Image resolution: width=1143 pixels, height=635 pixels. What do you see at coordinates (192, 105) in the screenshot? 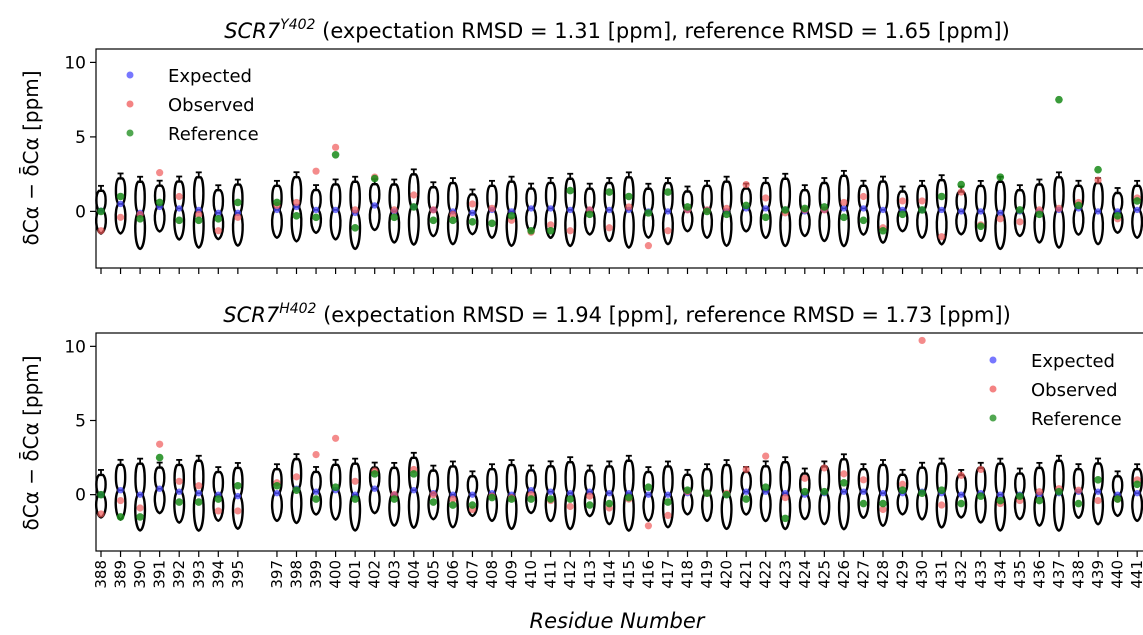
I see `panel-top-legend: Expected Observed Reference` at bounding box center [192, 105].